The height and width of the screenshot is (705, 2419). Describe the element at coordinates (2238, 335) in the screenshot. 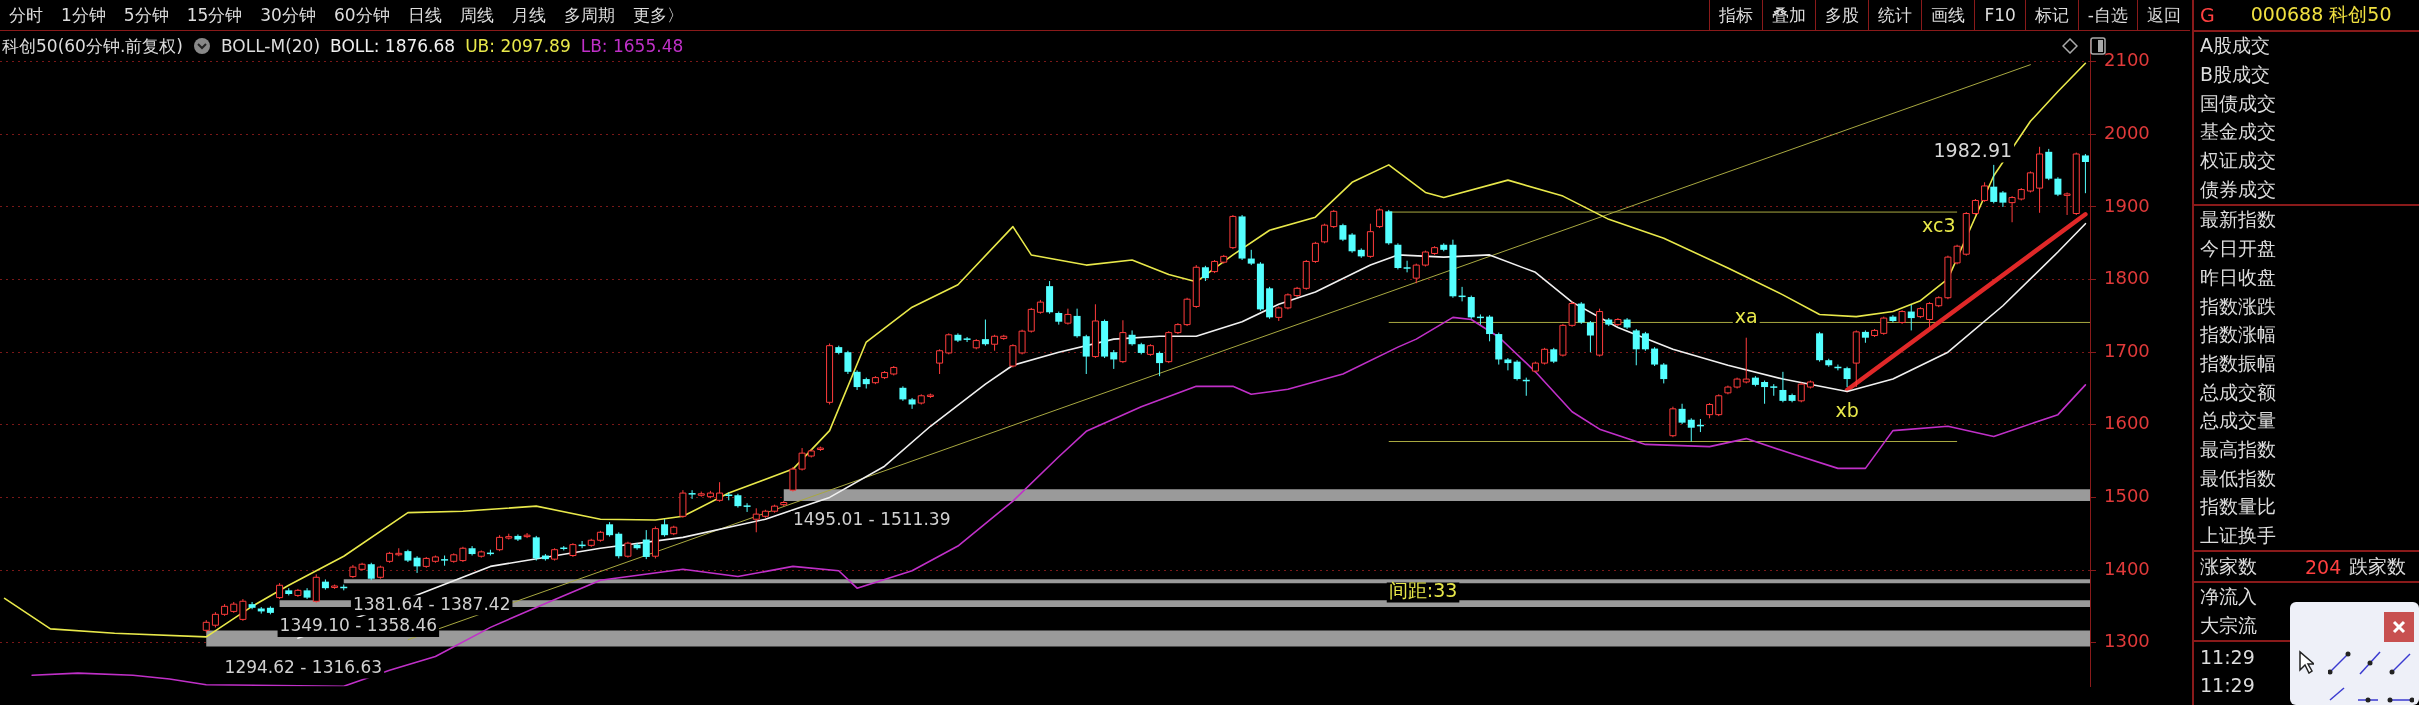

I see `text: 指数涨幅` at that location.